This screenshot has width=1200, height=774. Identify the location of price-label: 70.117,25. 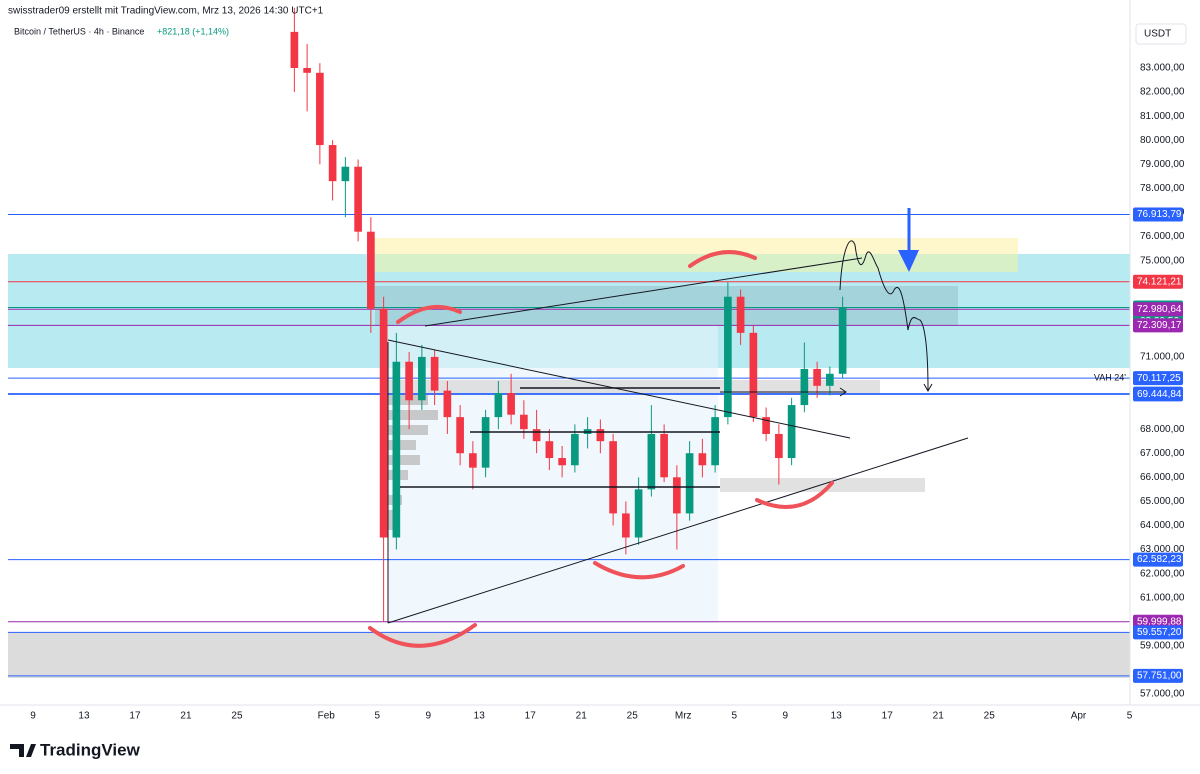
(1159, 378).